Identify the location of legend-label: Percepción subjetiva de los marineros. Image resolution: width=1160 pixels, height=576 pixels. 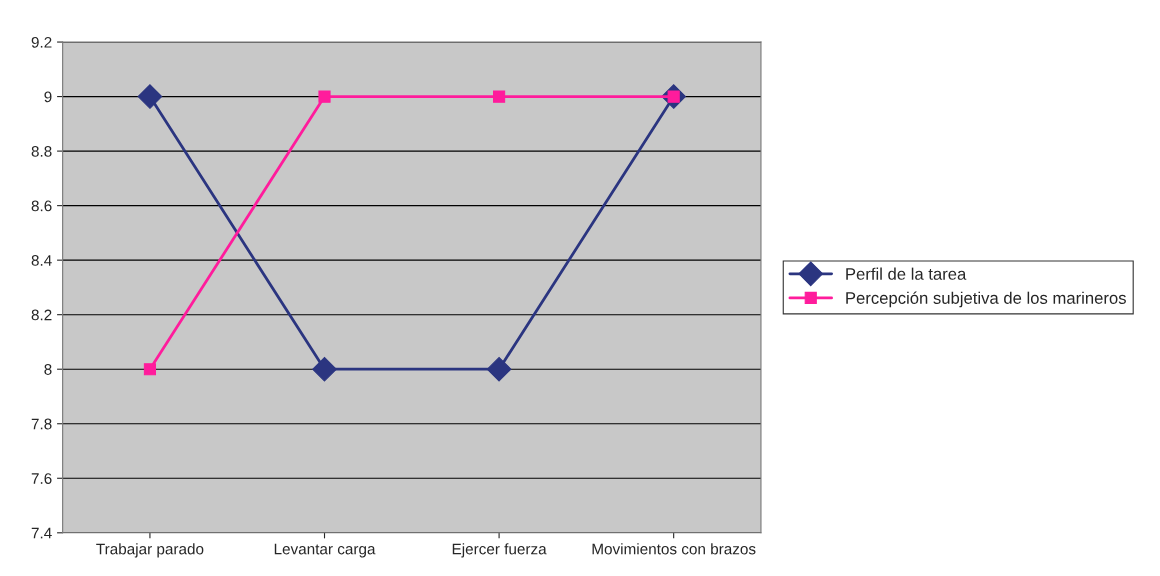
(986, 299).